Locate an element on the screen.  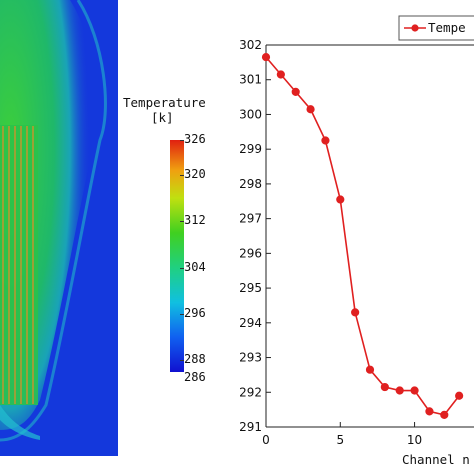
legend-label: Tempe is located at coordinates (447, 27).